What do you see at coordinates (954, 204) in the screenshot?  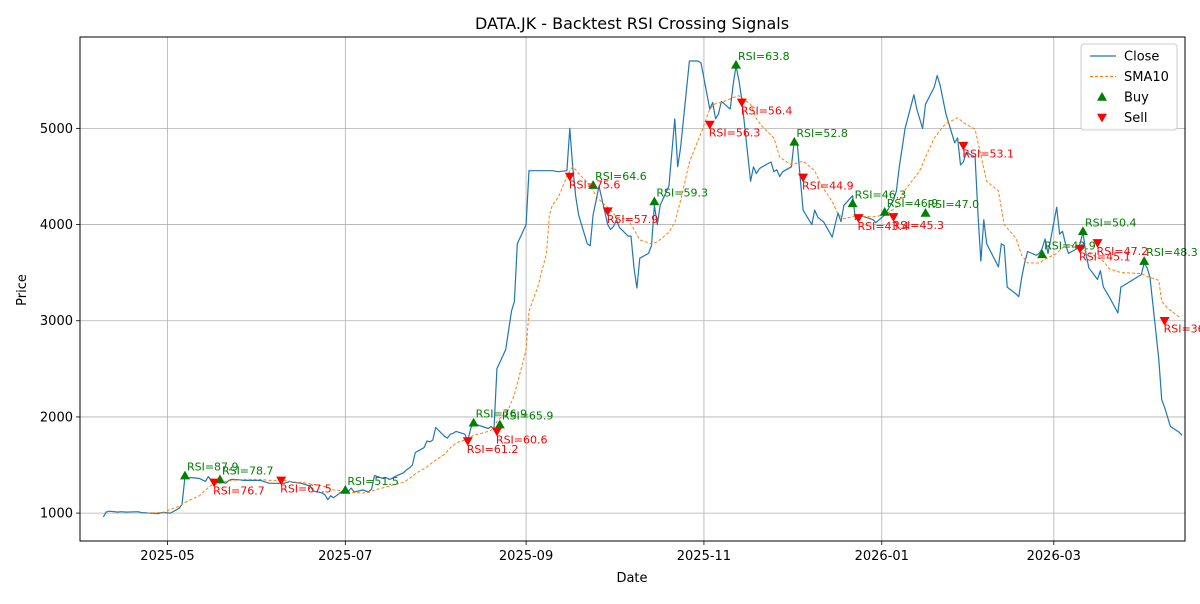 I see `buy-label: RSI=47.0` at bounding box center [954, 204].